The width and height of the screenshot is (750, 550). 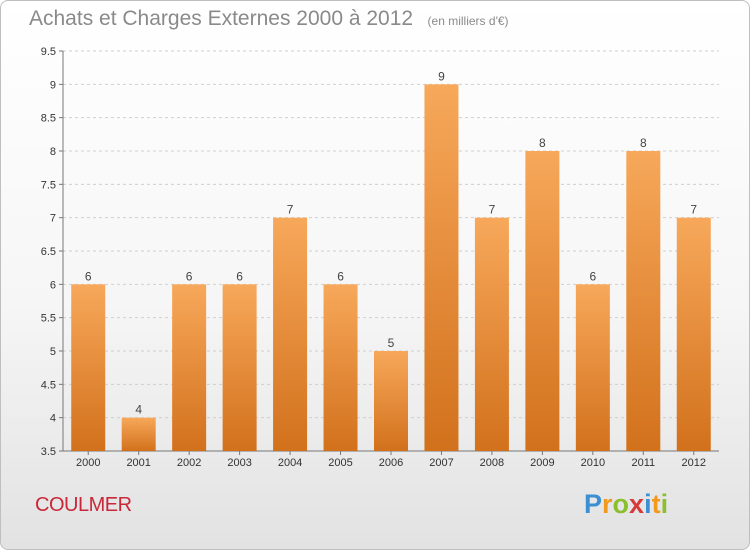 What do you see at coordinates (189, 463) in the screenshot?
I see `x-tick-label: 2002` at bounding box center [189, 463].